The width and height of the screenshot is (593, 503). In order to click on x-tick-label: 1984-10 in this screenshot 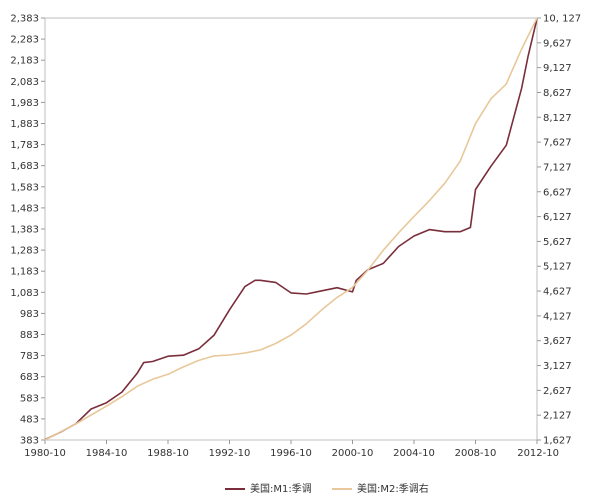, I will do `click(107, 453)`.